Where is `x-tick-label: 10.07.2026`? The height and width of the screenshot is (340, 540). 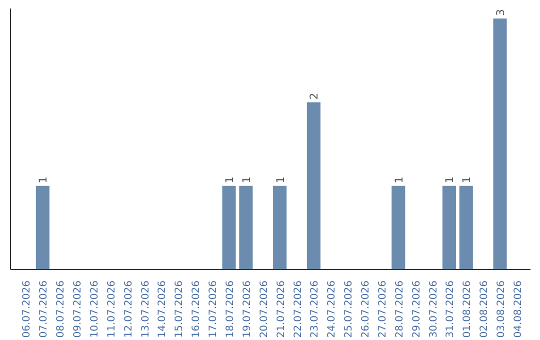
x-tick-label: 10.07.2026 is located at coordinates (94, 309).